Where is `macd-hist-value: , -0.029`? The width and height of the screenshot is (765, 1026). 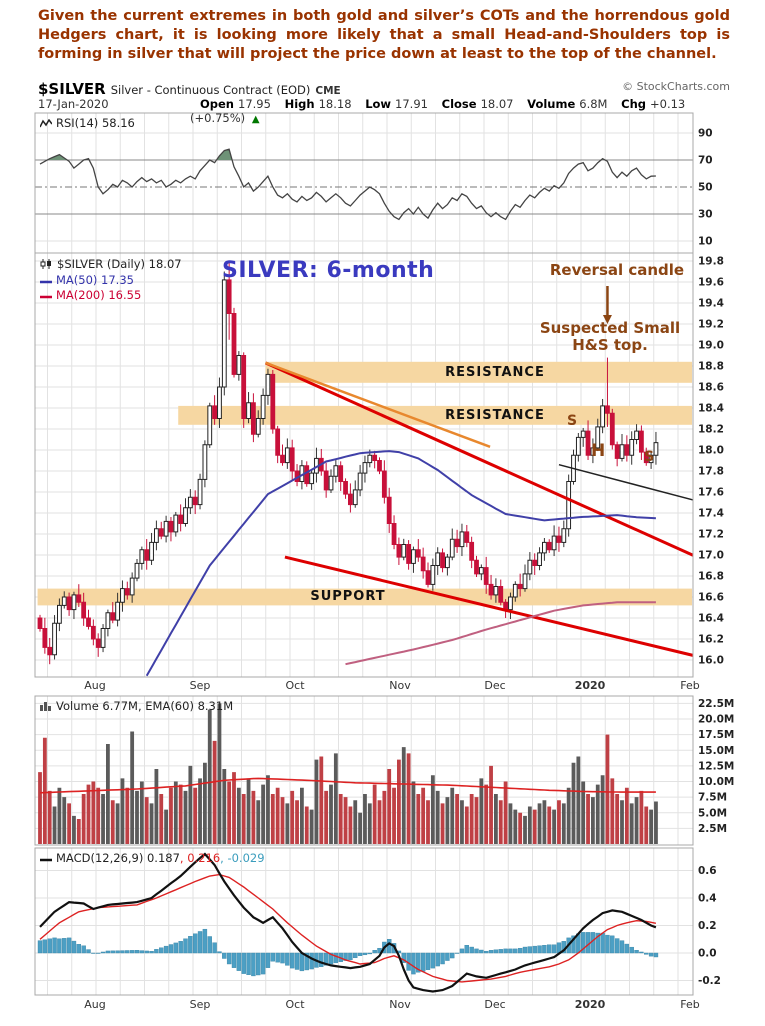 macd-hist-value: , -0.029 is located at coordinates (242, 858).